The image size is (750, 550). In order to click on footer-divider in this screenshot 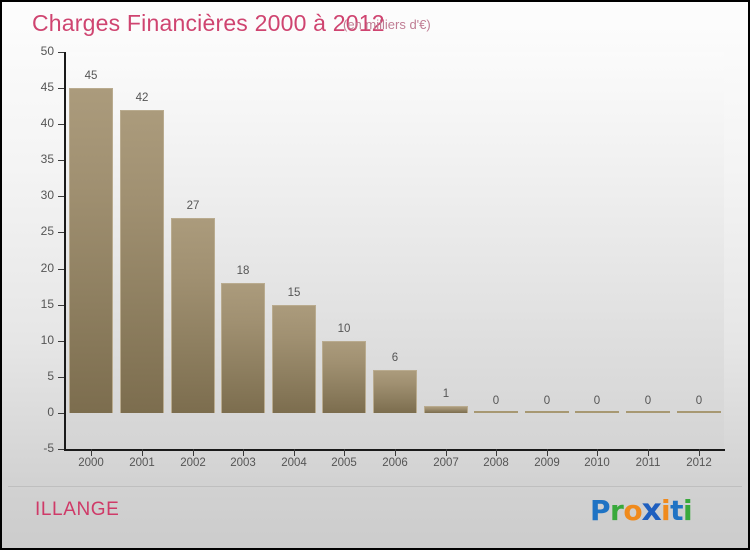, I will do `click(375, 486)`.